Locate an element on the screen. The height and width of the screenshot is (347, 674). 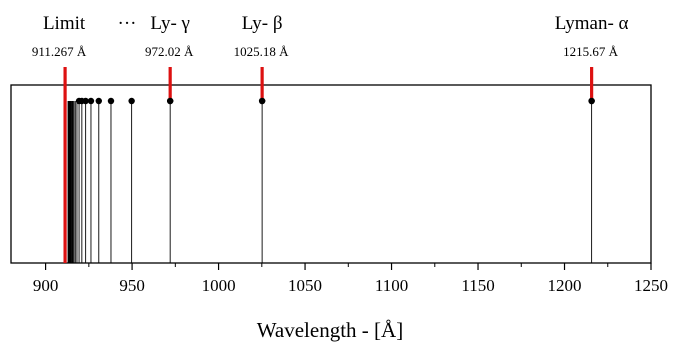
x-tick-label: 950 is located at coordinates (132, 285).